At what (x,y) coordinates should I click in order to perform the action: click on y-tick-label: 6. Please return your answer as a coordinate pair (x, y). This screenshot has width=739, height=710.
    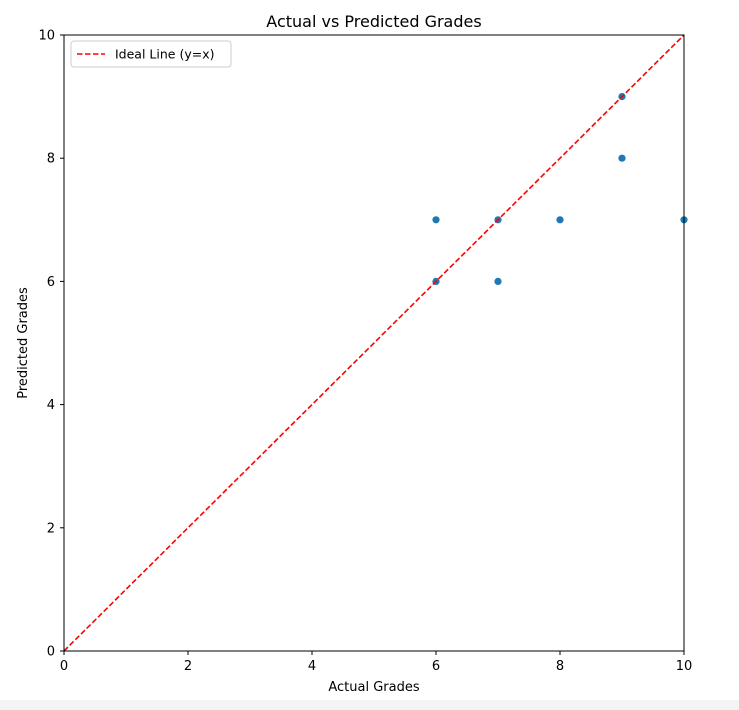
    Looking at the image, I should click on (51, 282).